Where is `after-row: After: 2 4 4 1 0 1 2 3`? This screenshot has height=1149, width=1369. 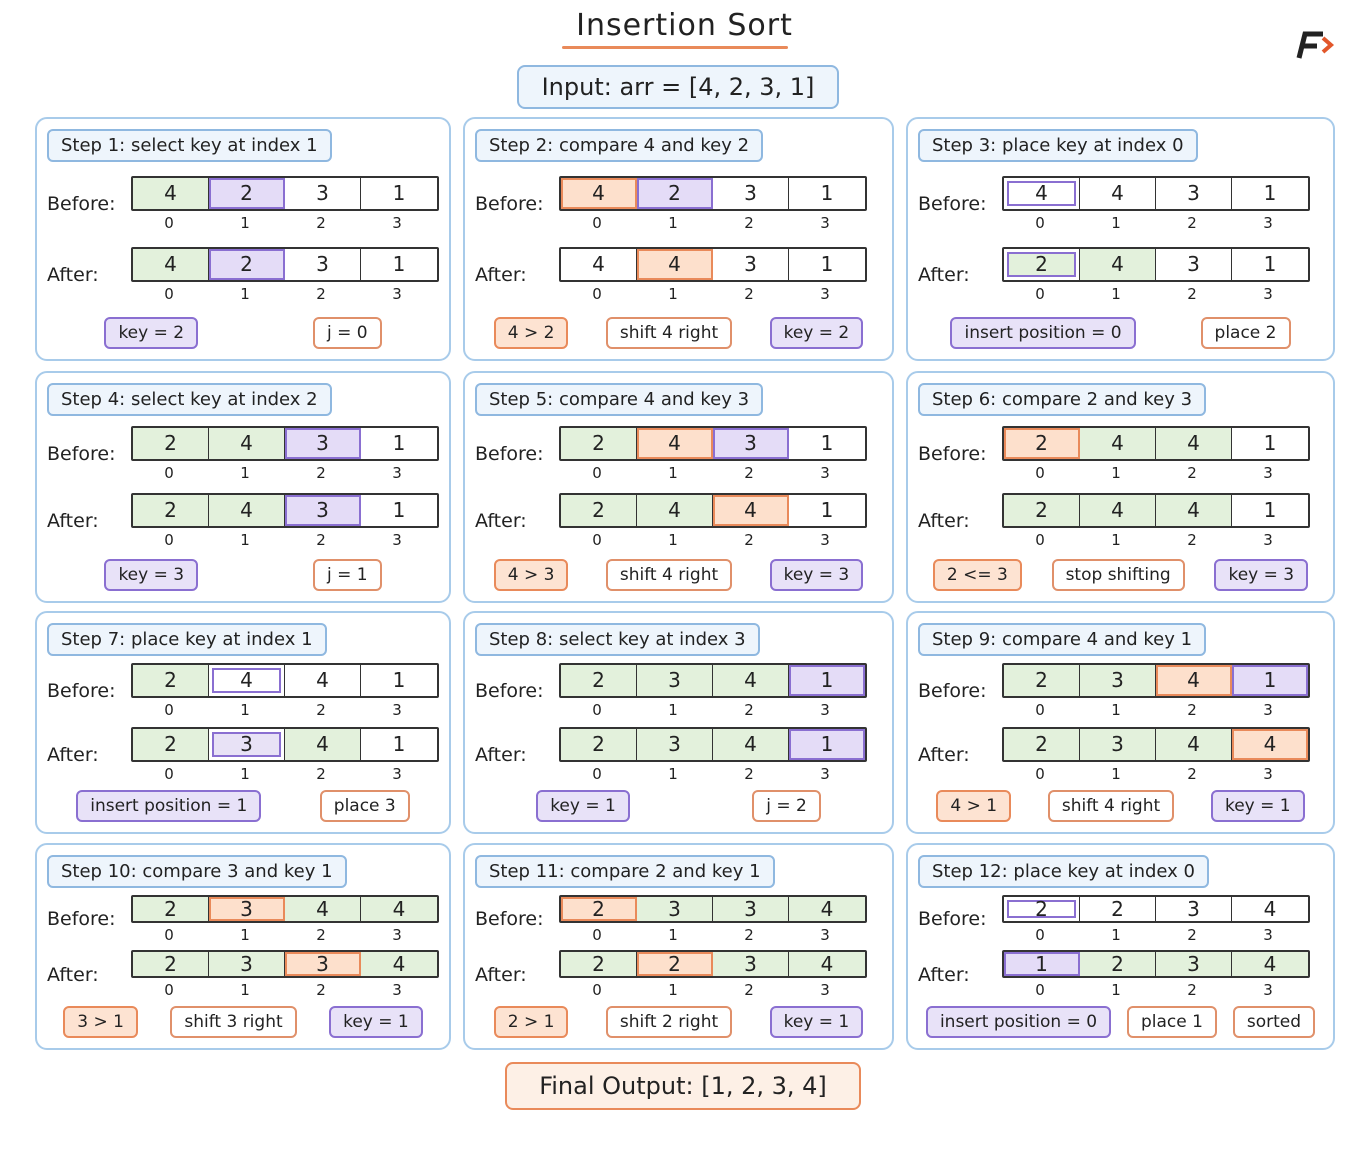 after-row: After: 2 4 4 1 0 1 2 3 is located at coordinates (1120, 520).